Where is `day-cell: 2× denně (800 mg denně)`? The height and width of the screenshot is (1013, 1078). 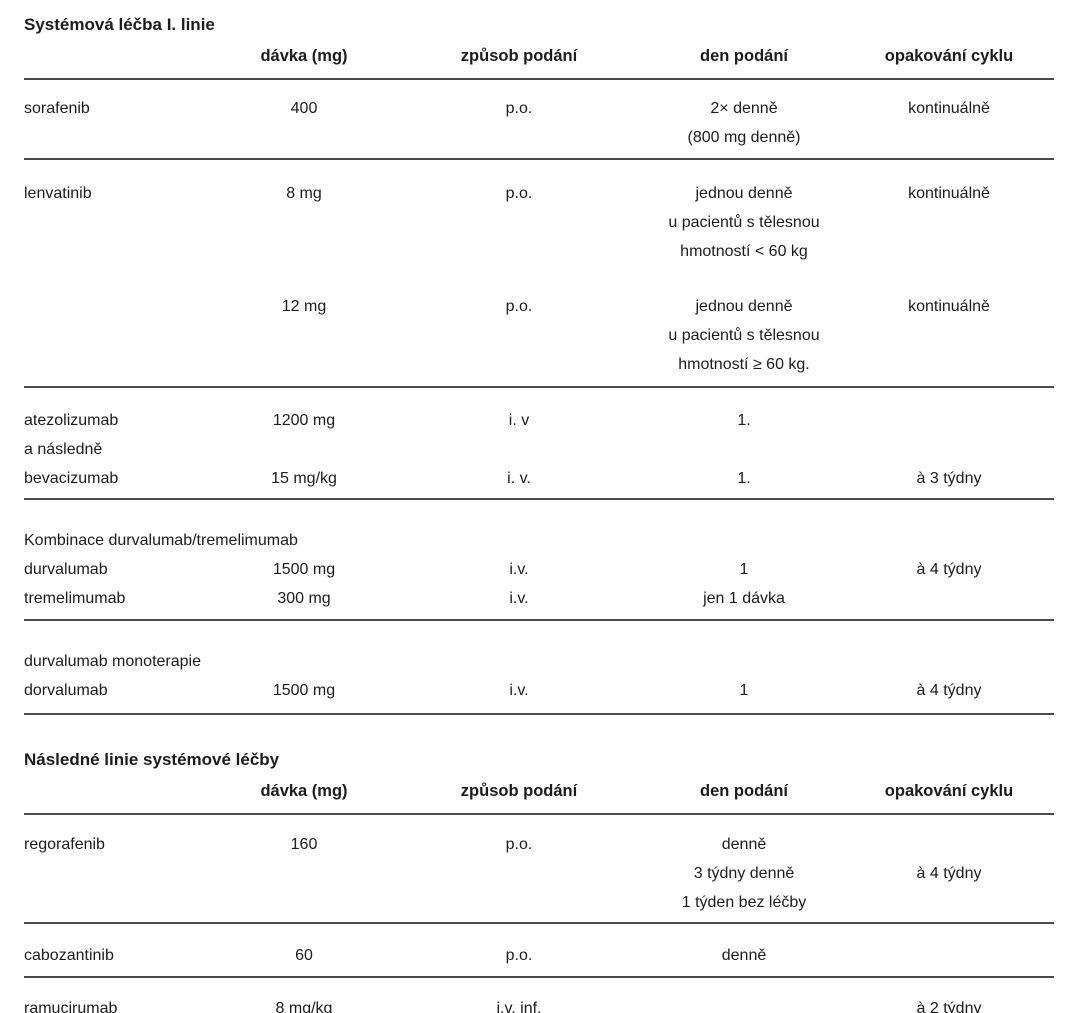
day-cell: 2× denně (800 mg denně) is located at coordinates (744, 119).